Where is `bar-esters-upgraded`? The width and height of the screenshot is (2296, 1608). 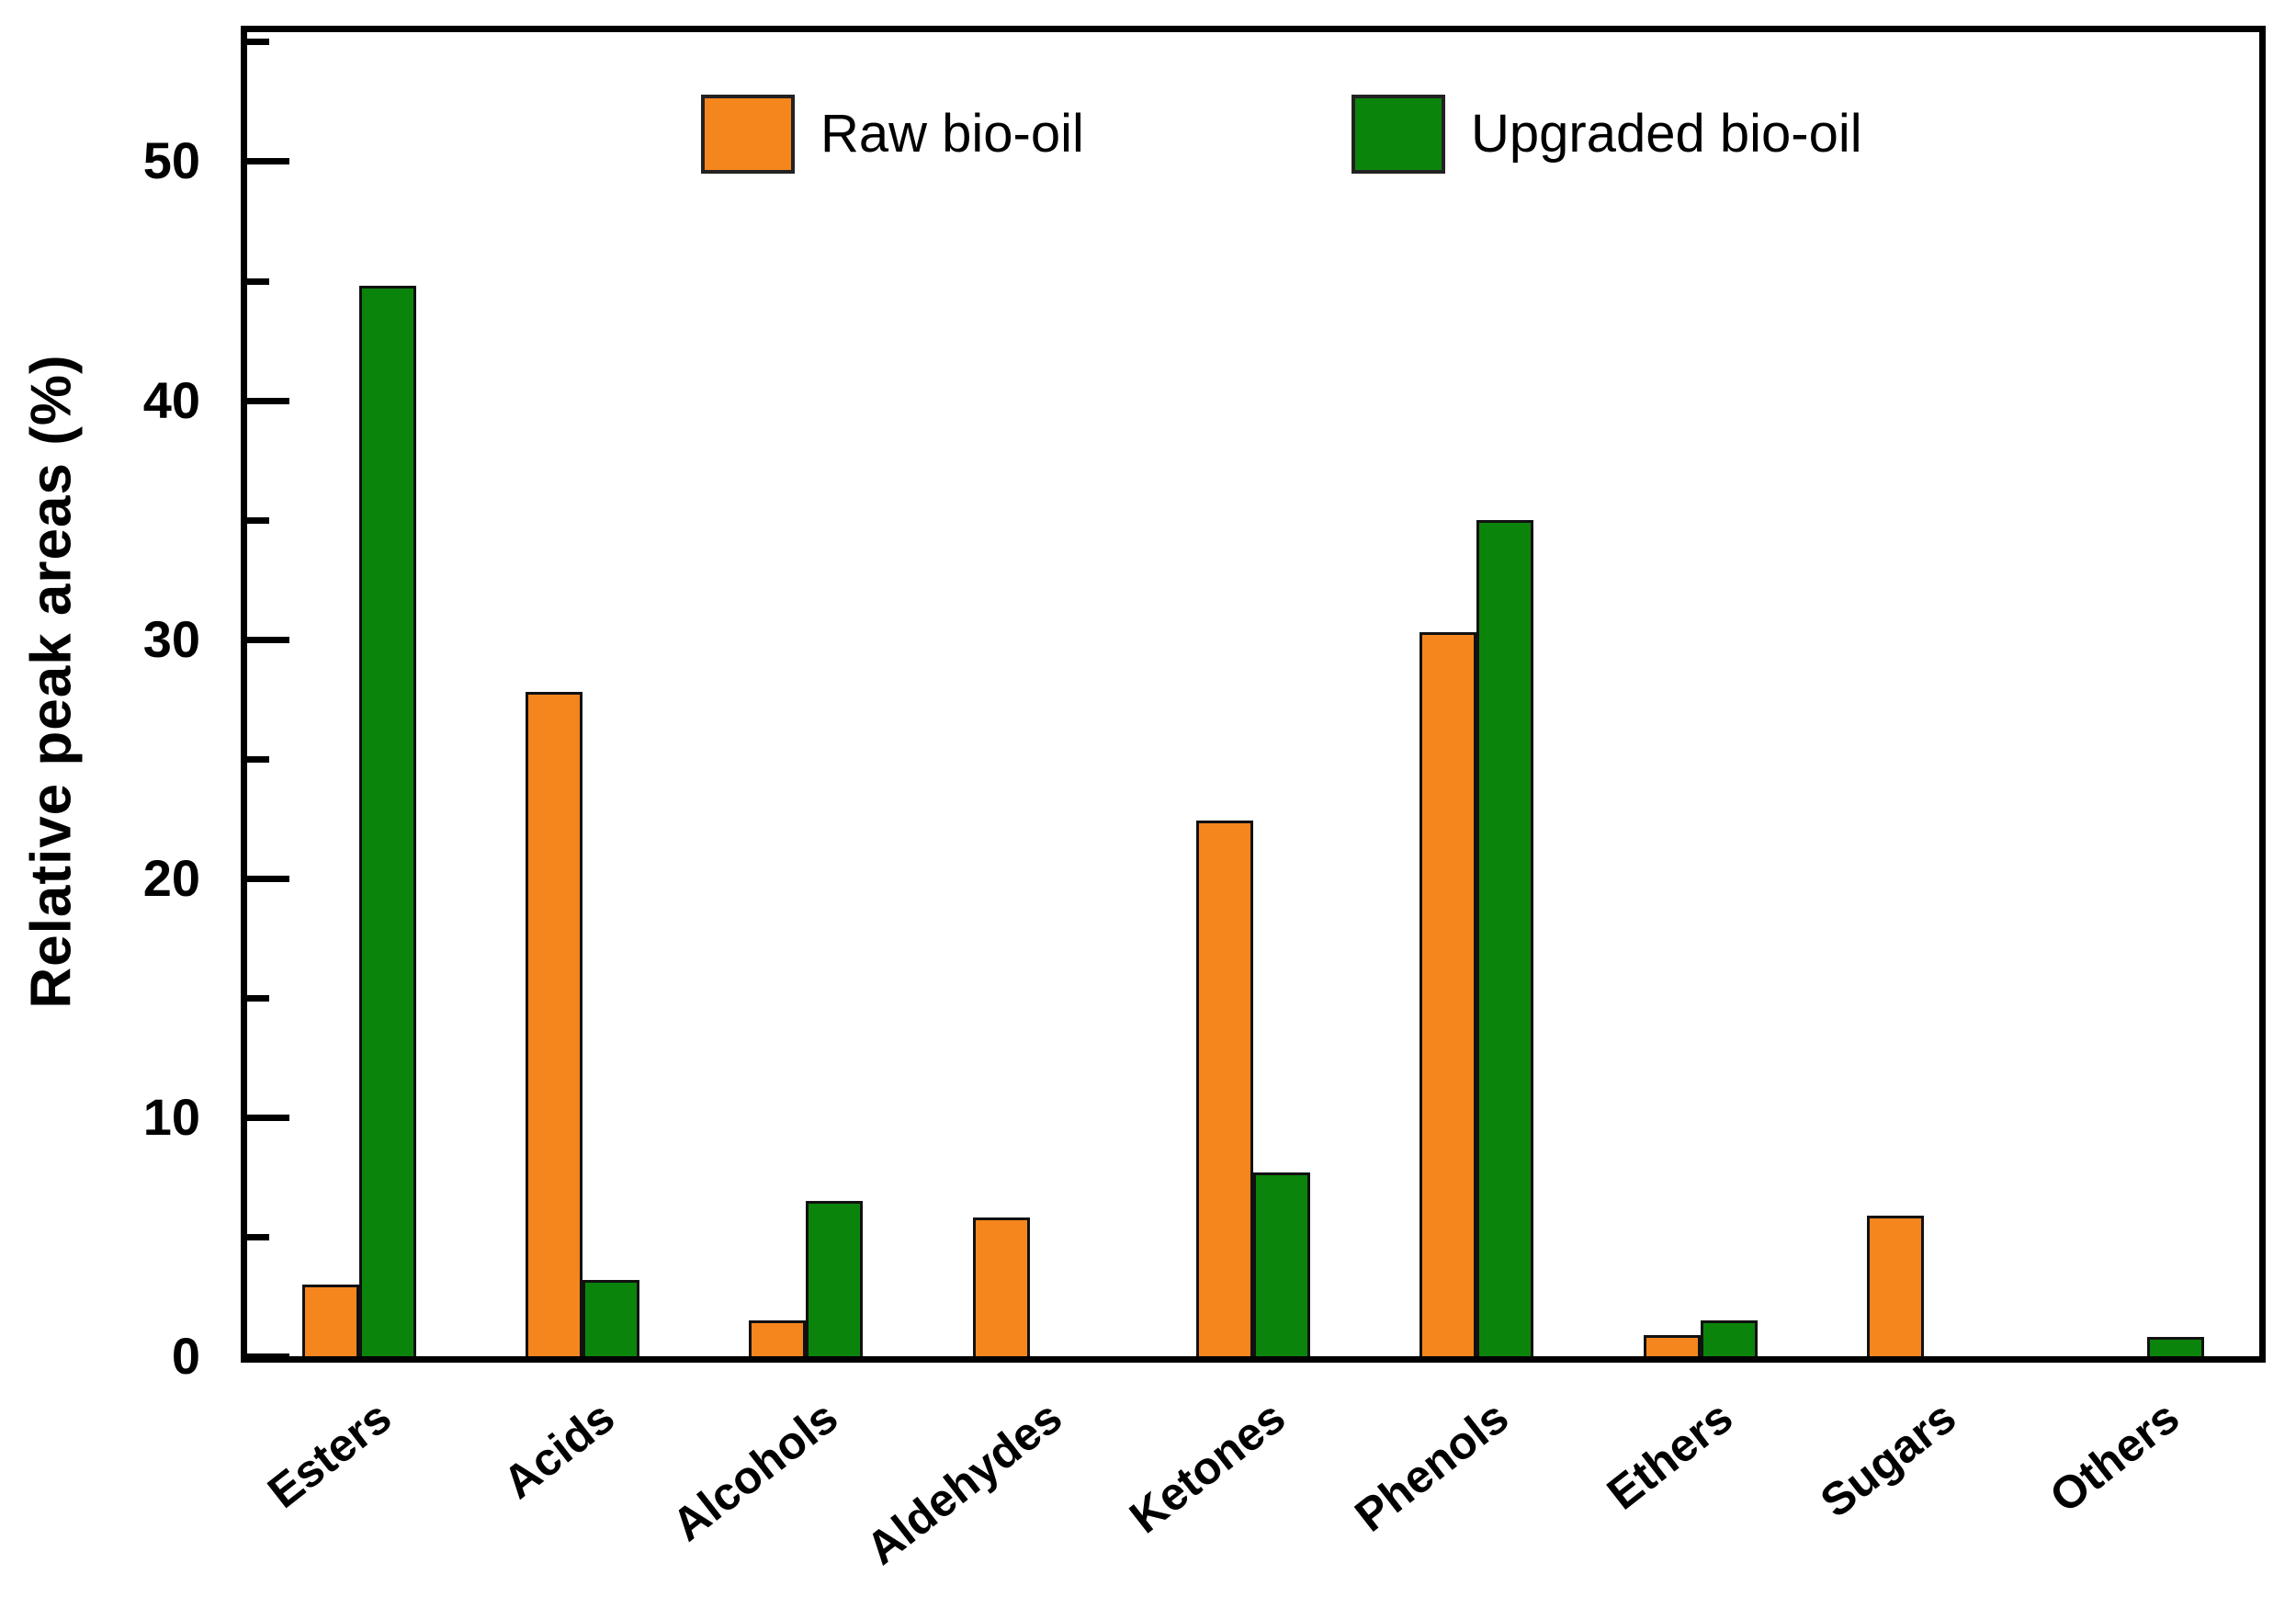 bar-esters-upgraded is located at coordinates (387, 821).